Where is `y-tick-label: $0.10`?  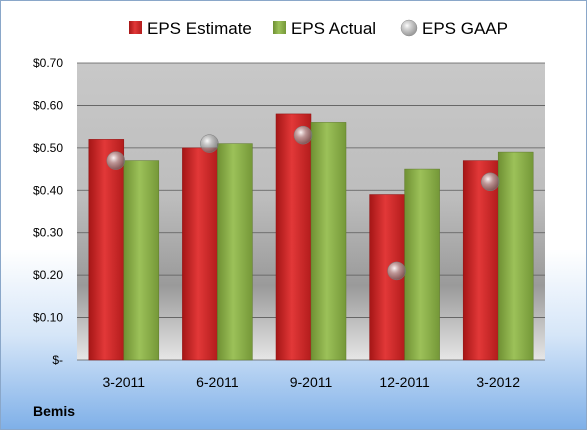 y-tick-label: $0.10 is located at coordinates (48, 318).